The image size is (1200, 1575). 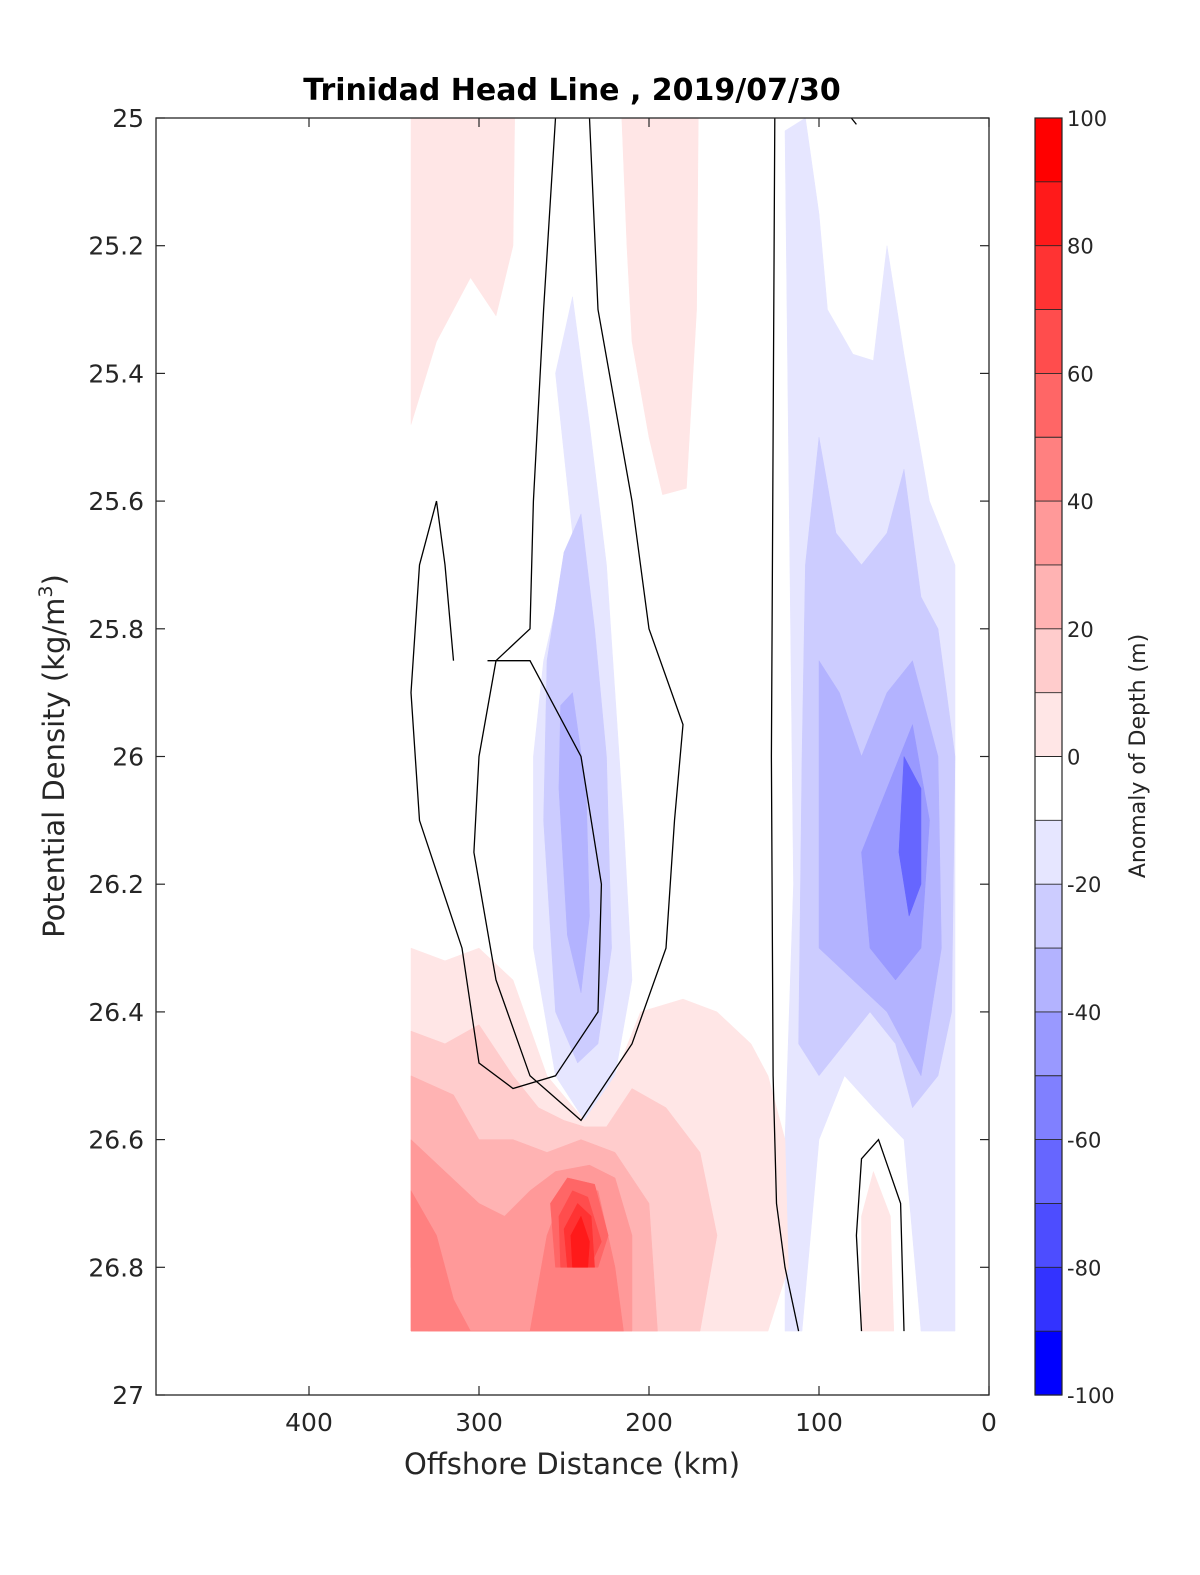 What do you see at coordinates (1073, 758) in the screenshot?
I see `colorbar-tick-label: 0` at bounding box center [1073, 758].